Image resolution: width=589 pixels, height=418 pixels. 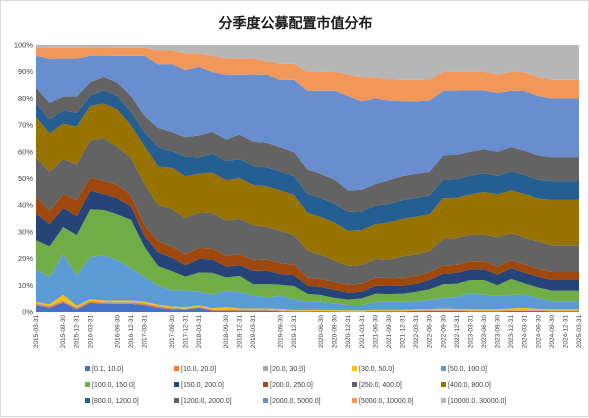 What do you see at coordinates (172, 332) in the screenshot?
I see `x-tick-label: 2017-09-30` at bounding box center [172, 332].